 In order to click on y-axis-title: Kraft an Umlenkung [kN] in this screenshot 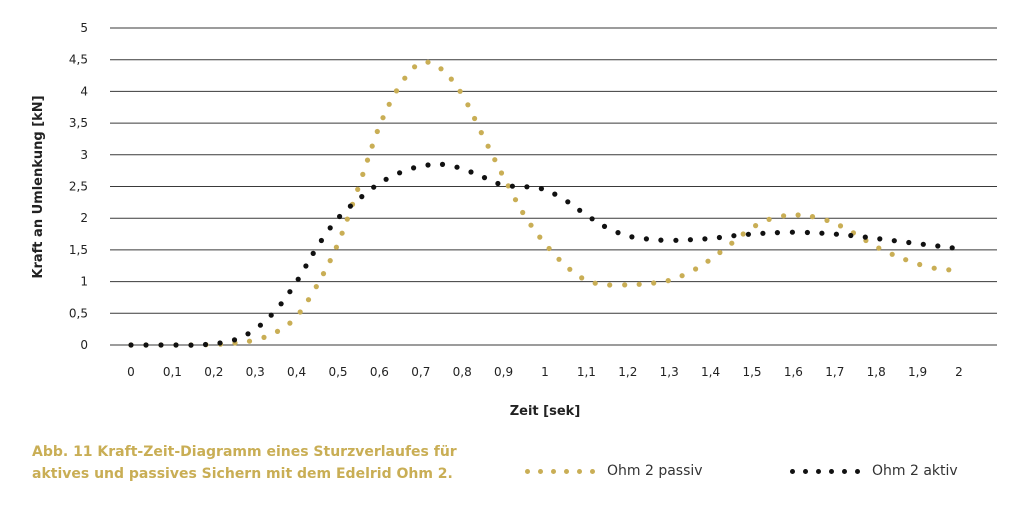, I will do `click(38, 186)`.